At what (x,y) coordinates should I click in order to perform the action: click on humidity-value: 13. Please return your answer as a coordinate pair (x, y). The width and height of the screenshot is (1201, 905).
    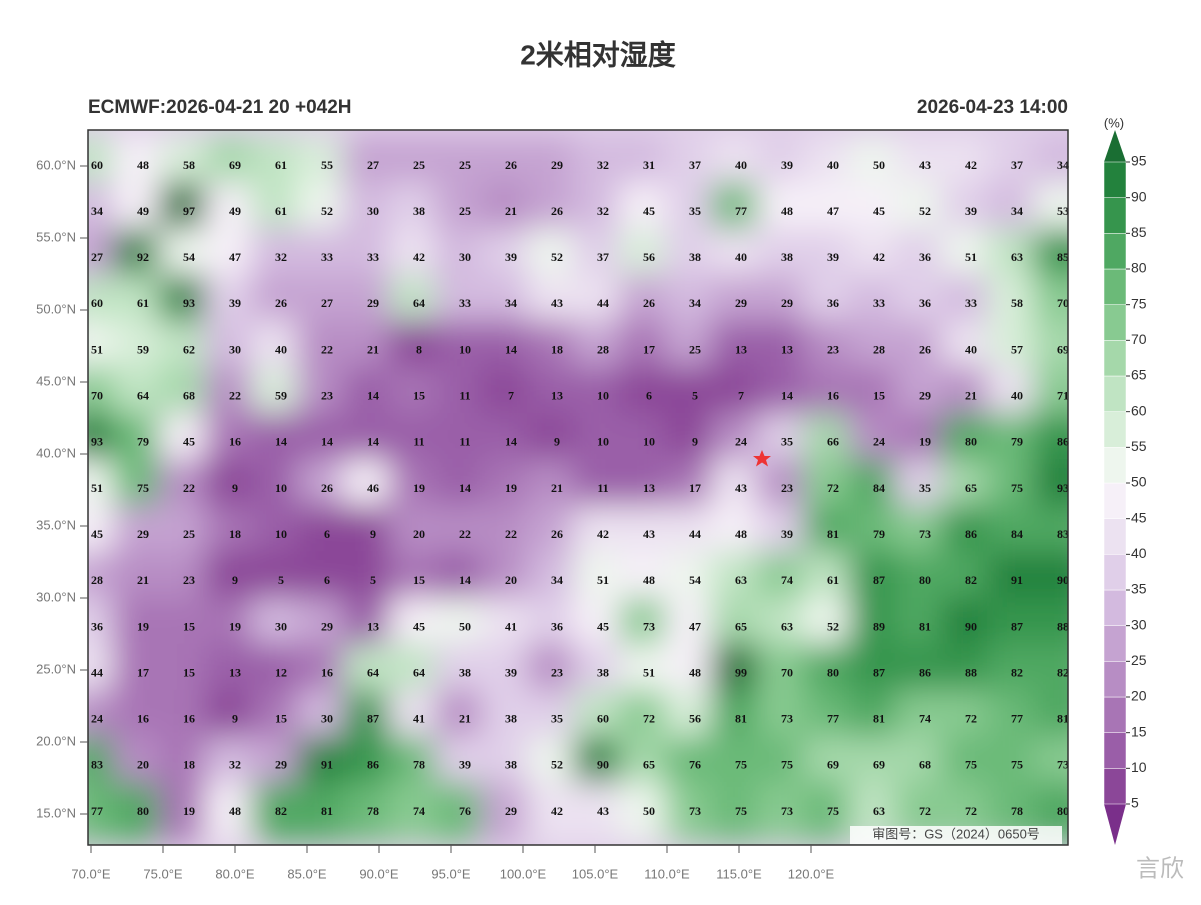
    Looking at the image, I should click on (373, 626).